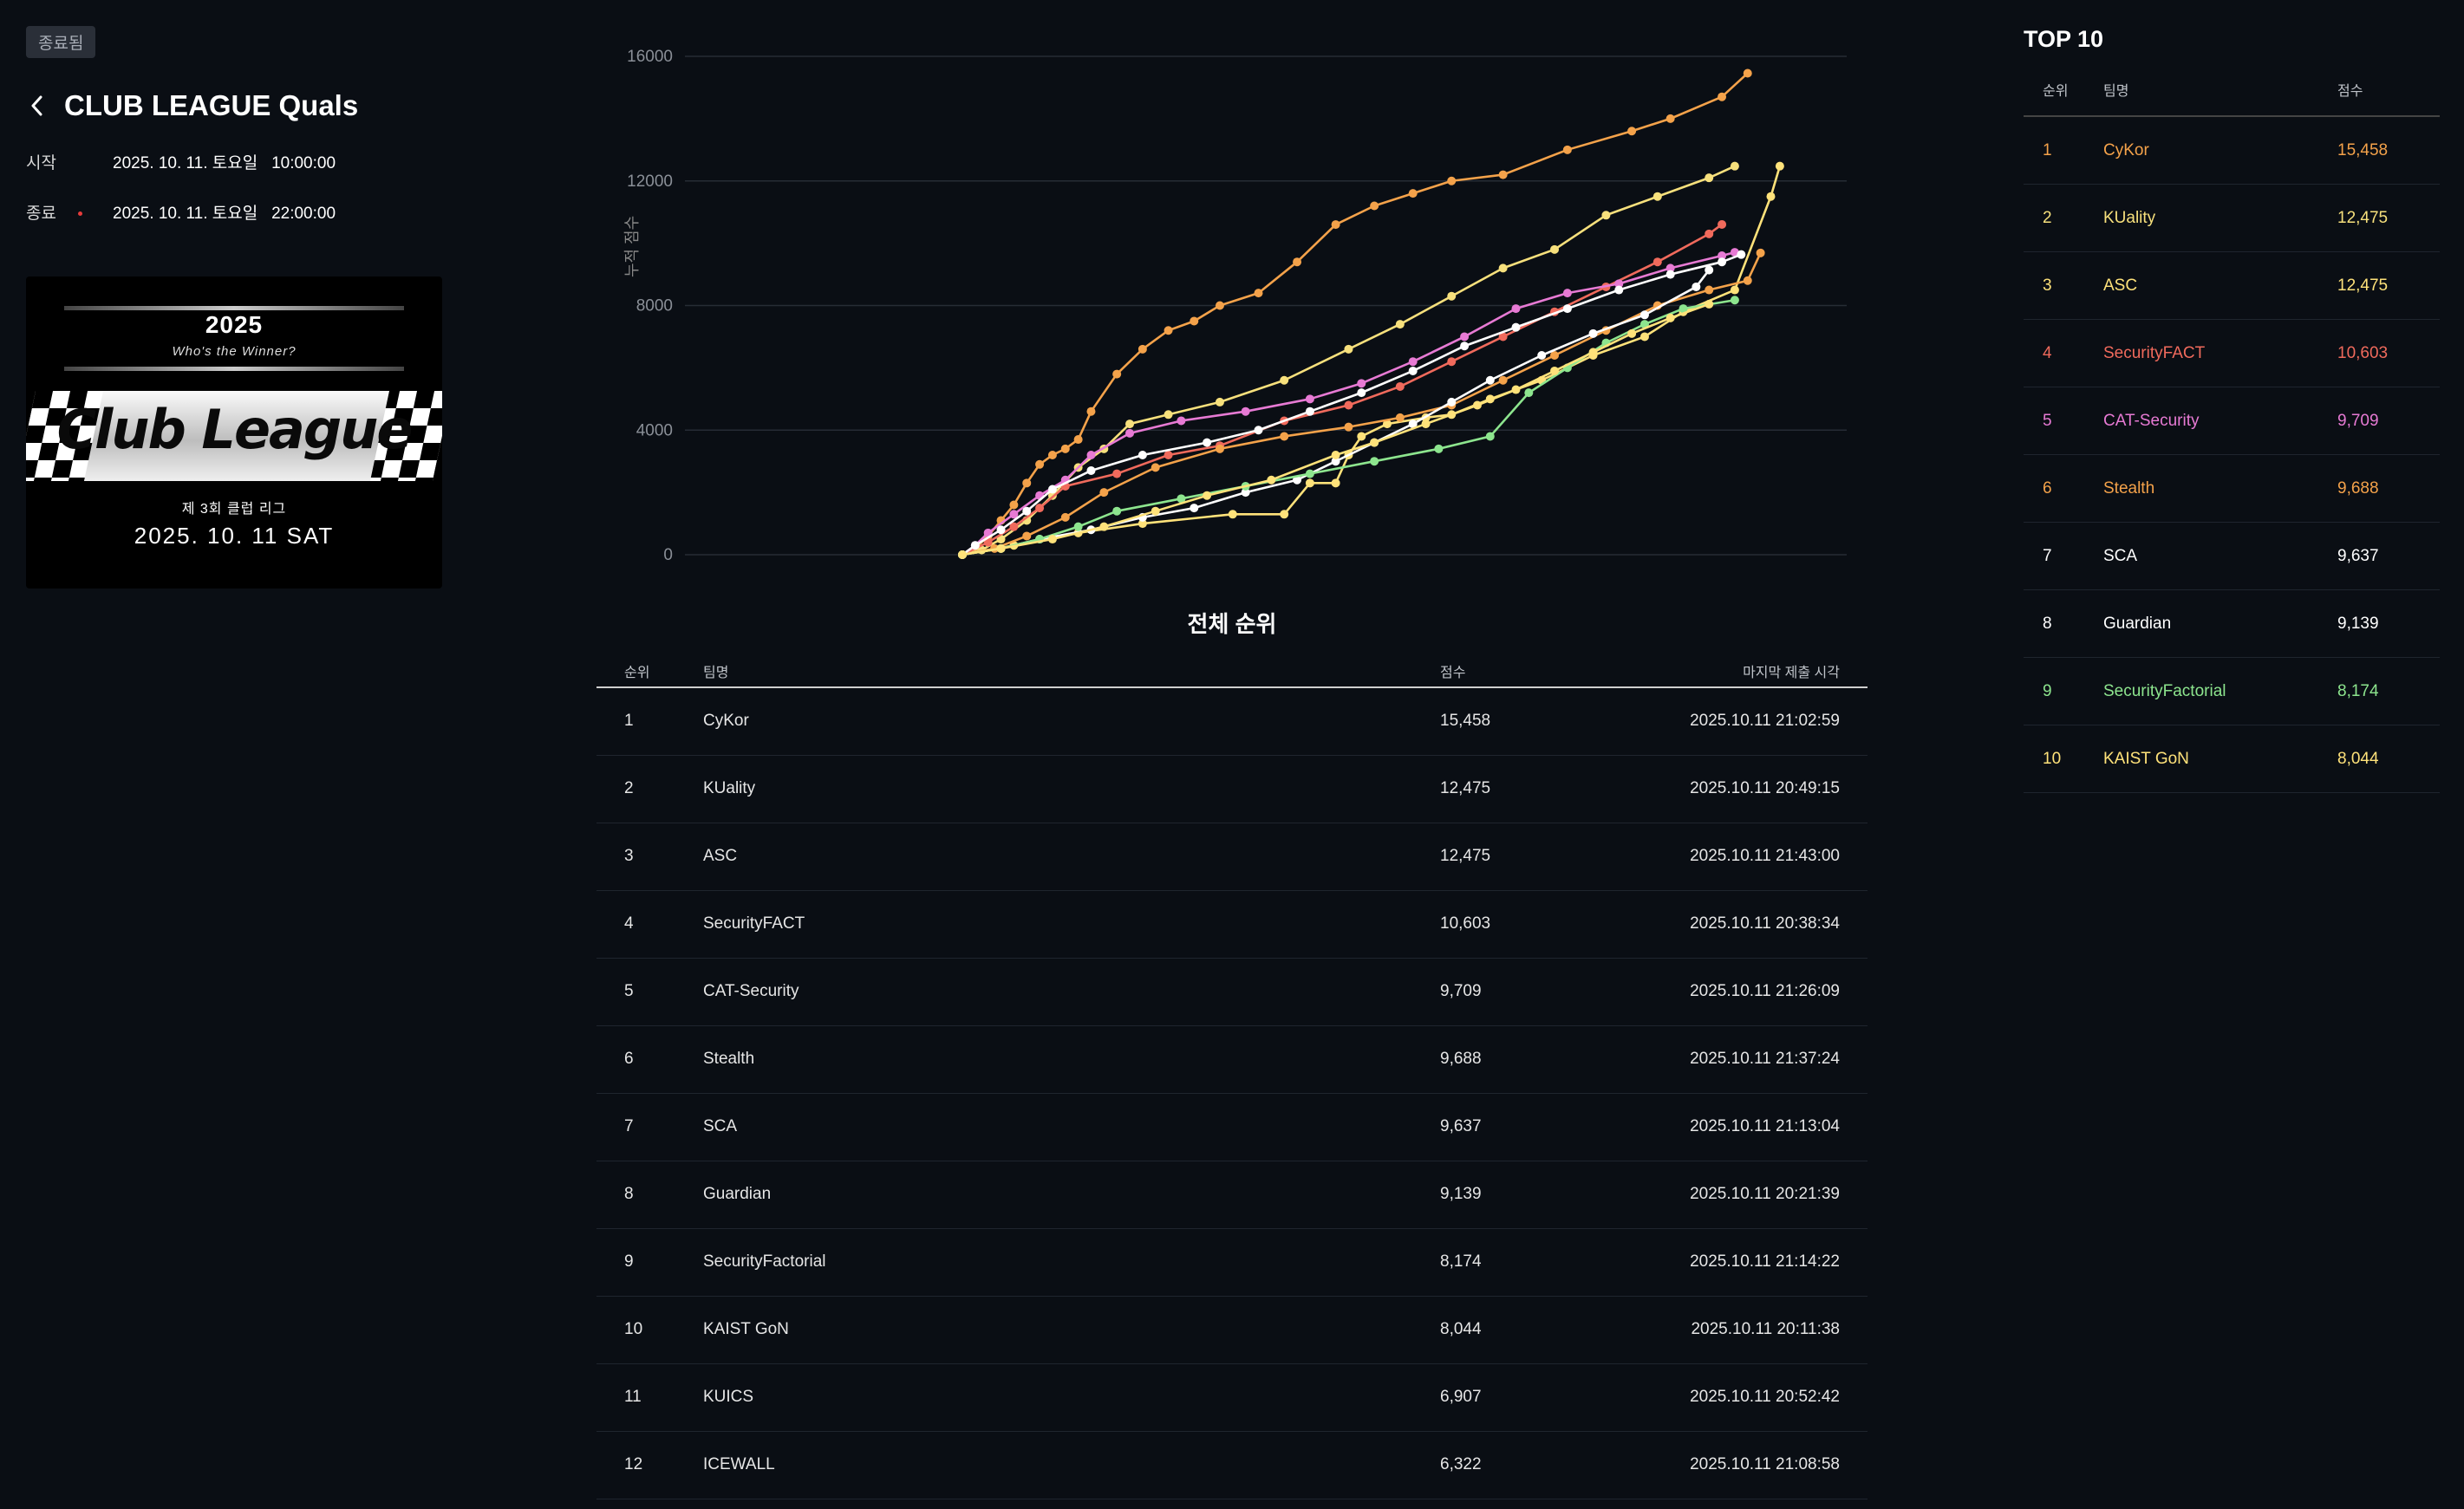 This screenshot has width=2464, height=1509. I want to click on top10-row: 6 Stealth 9,688, so click(2232, 489).